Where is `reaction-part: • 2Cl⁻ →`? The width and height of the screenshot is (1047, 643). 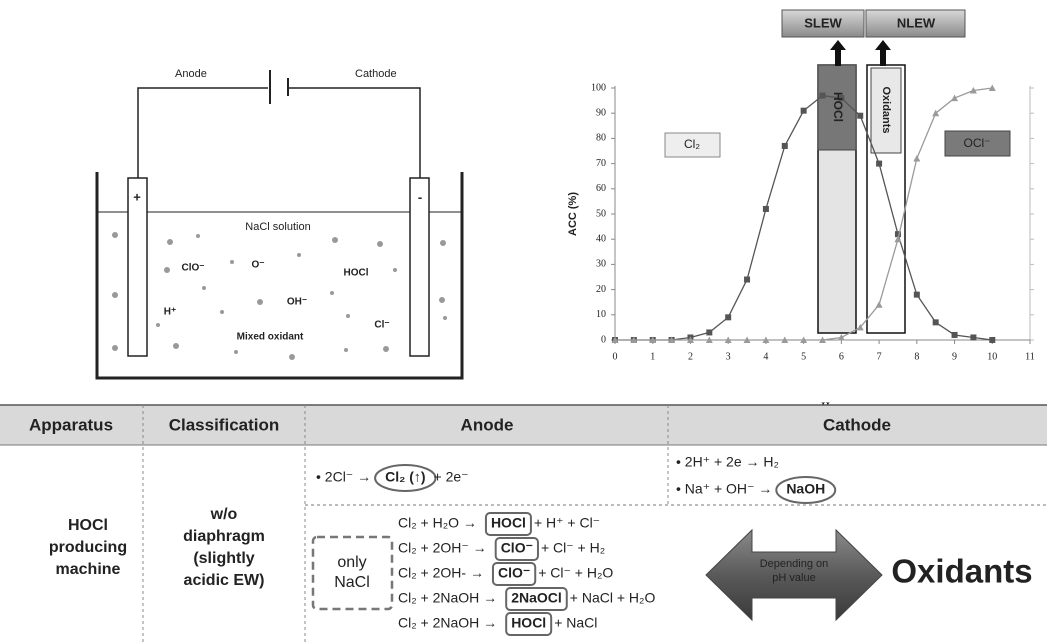 reaction-part: • 2Cl⁻ → is located at coordinates (343, 477).